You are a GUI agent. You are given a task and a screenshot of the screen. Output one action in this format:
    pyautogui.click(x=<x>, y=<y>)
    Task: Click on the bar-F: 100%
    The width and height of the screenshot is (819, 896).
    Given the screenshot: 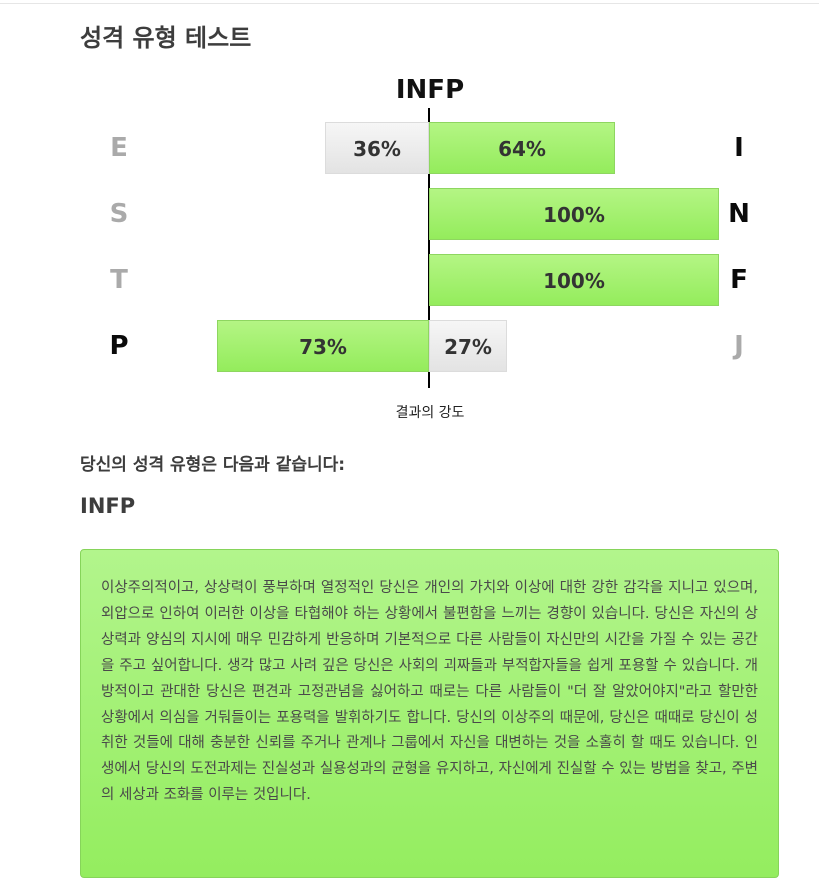 What is the action you would take?
    pyautogui.click(x=574, y=280)
    